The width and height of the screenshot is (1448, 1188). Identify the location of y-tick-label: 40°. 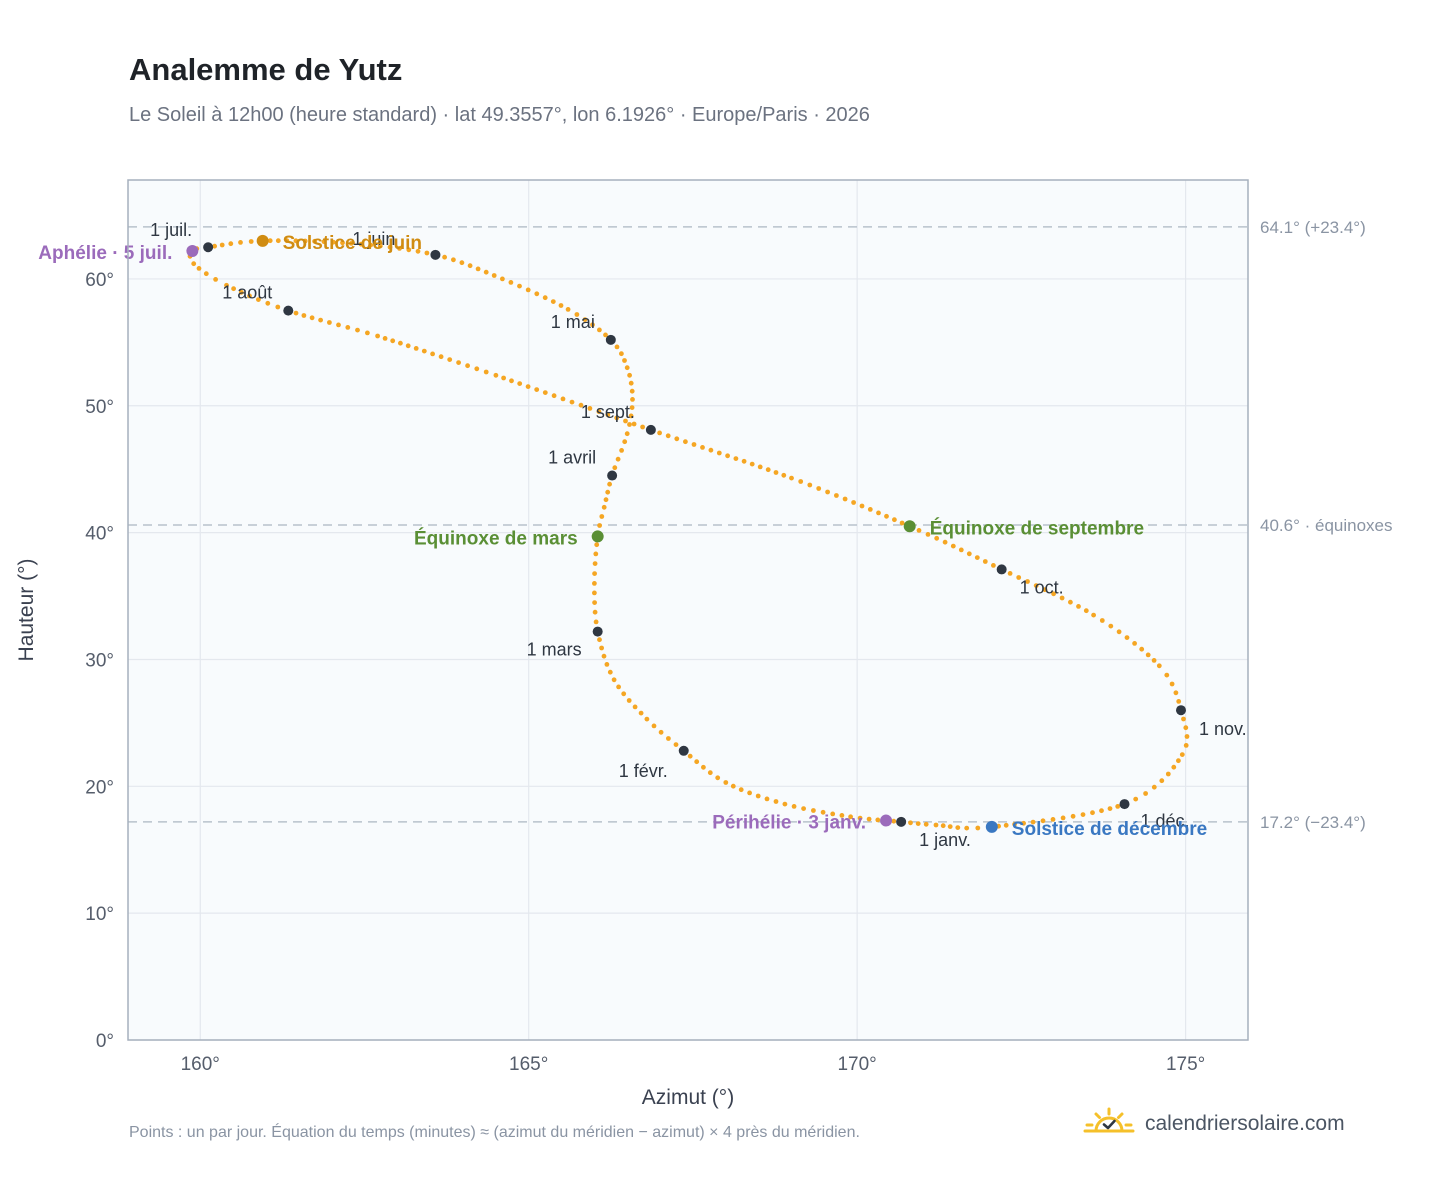
(99, 534).